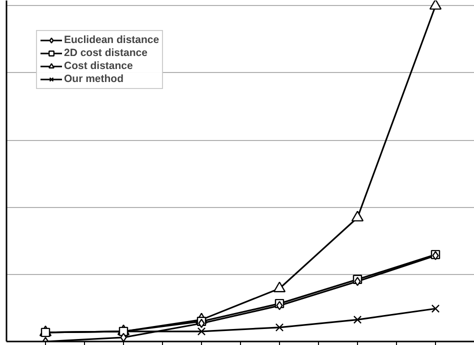 The height and width of the screenshot is (345, 474). Describe the element at coordinates (112, 40) in the screenshot. I see `legend-label: Euclidean distance` at that location.